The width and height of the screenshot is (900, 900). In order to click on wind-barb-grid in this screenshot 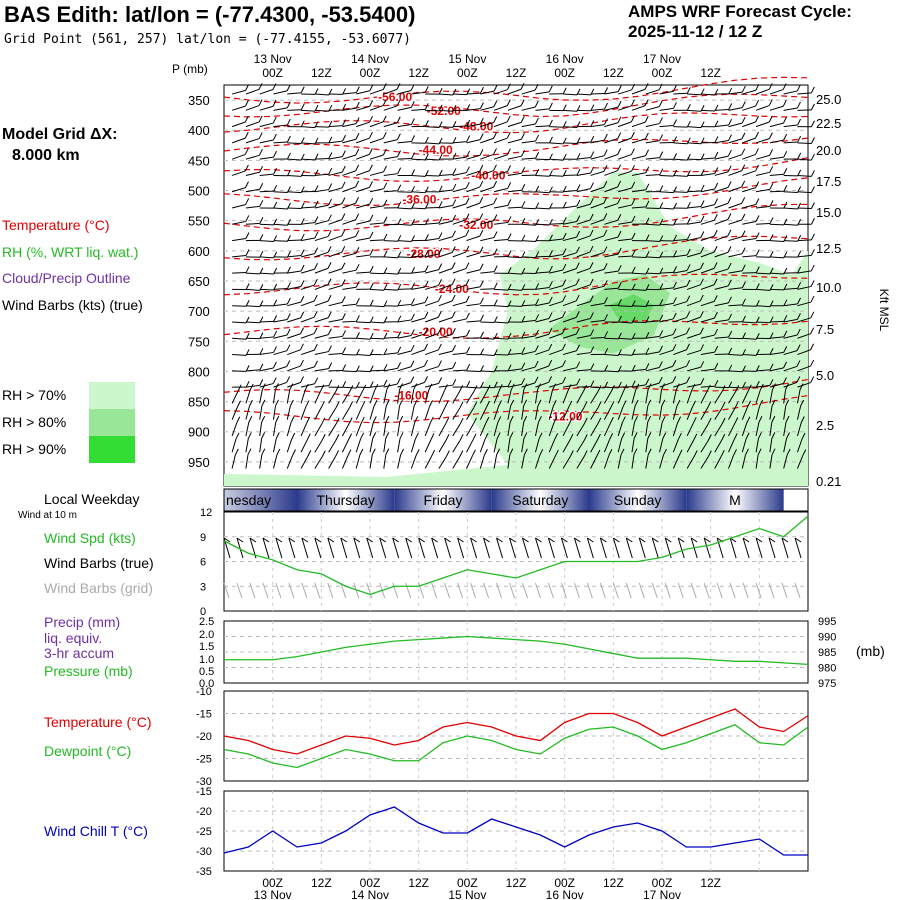, I will do `click(343, 590)`.